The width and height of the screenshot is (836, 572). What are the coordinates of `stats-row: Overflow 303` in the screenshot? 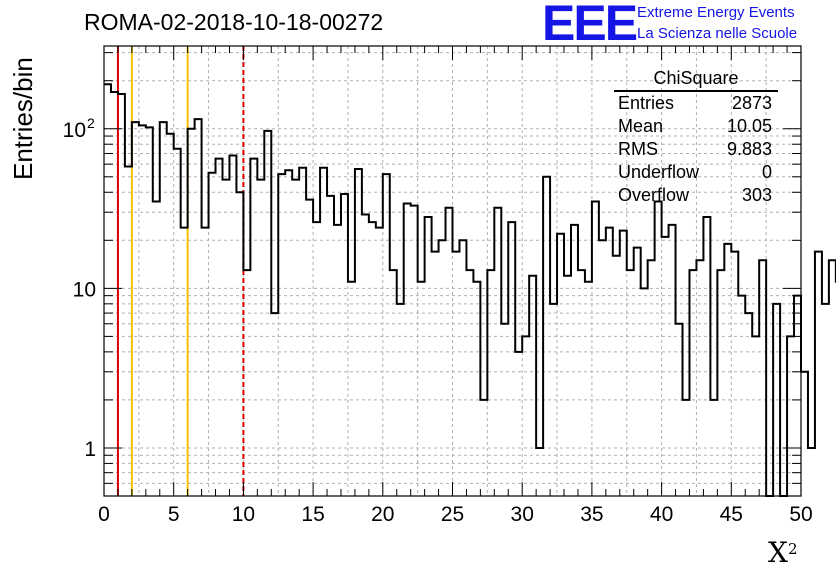 It's located at (693, 195).